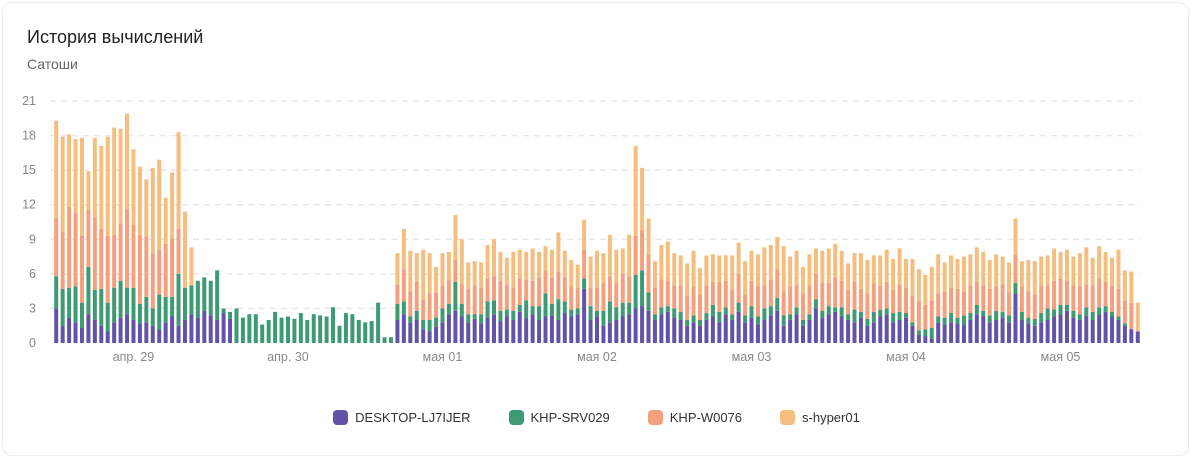  What do you see at coordinates (402, 417) in the screenshot?
I see `legend-item-desktop: DESKTOP-LJ7IJER` at bounding box center [402, 417].